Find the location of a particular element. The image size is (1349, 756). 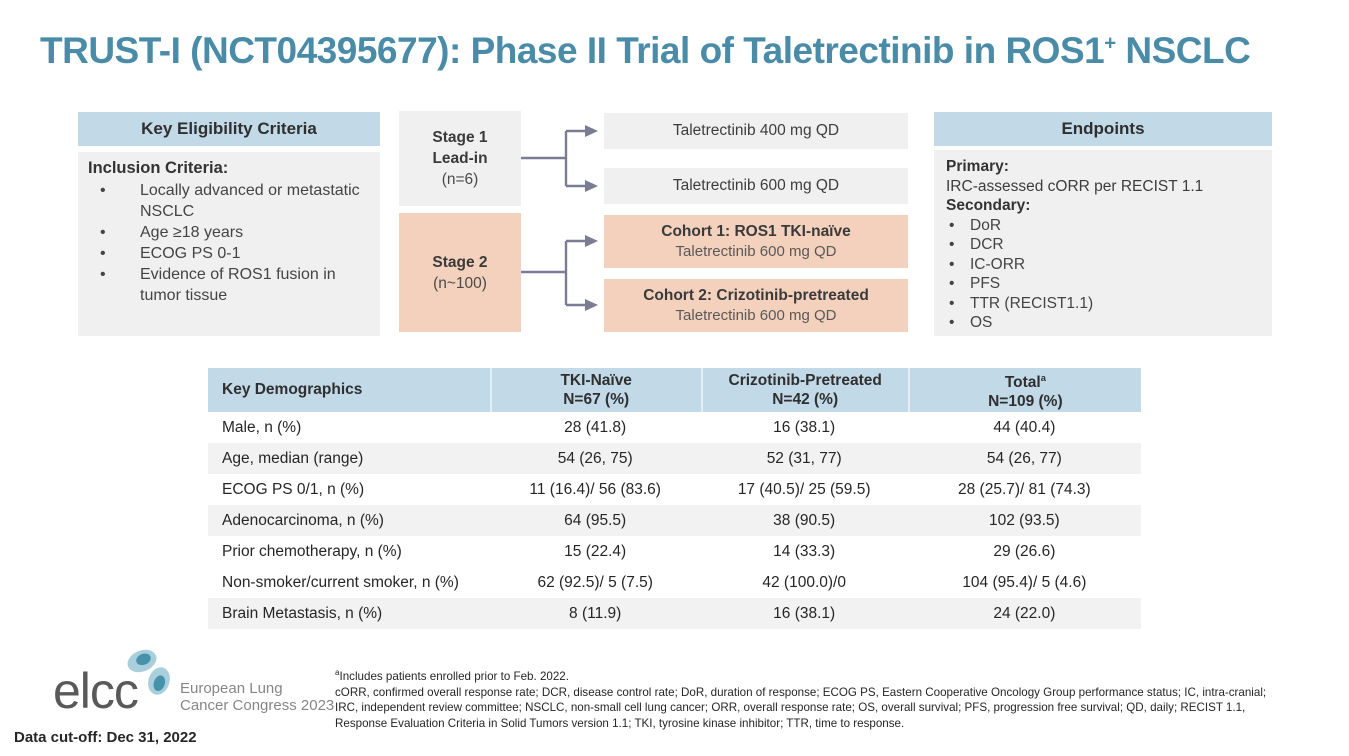

bullet-item: Age ≥18 years is located at coordinates (229, 232).